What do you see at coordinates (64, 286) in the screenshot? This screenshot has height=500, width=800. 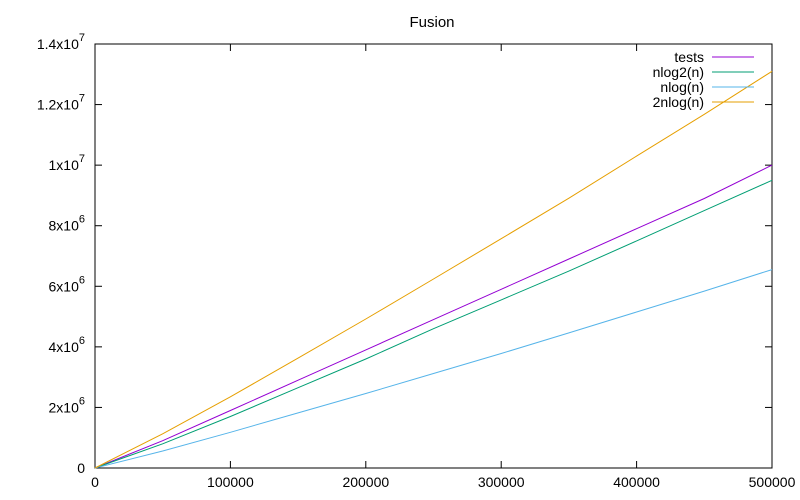 I see `y-tick-mantissa: 6x10` at bounding box center [64, 286].